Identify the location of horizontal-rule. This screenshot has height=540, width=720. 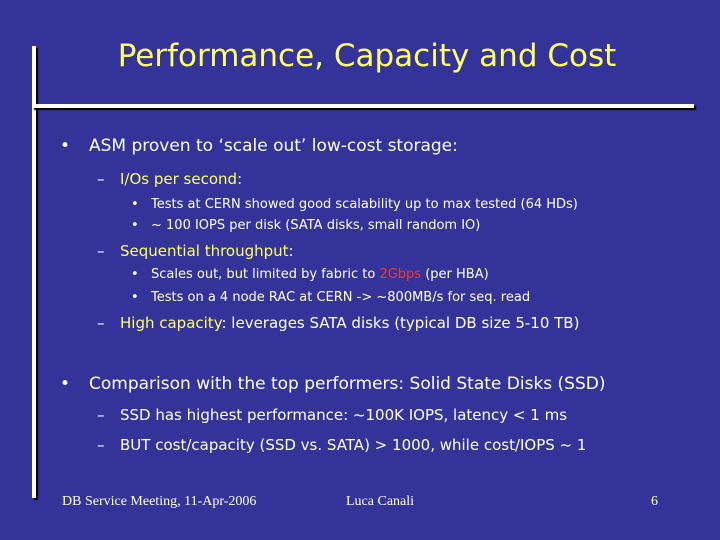
(363, 106).